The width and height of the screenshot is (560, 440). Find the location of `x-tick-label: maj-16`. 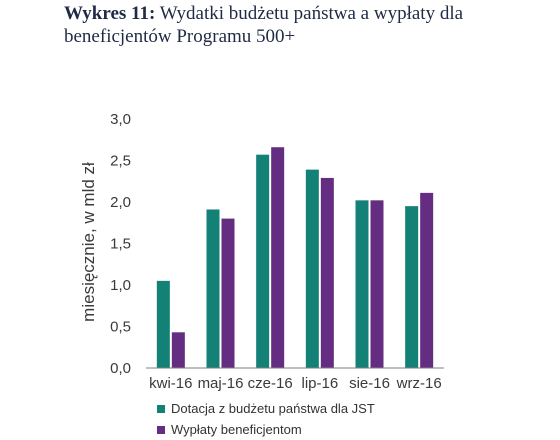

x-tick-label: maj-16 is located at coordinates (221, 383).